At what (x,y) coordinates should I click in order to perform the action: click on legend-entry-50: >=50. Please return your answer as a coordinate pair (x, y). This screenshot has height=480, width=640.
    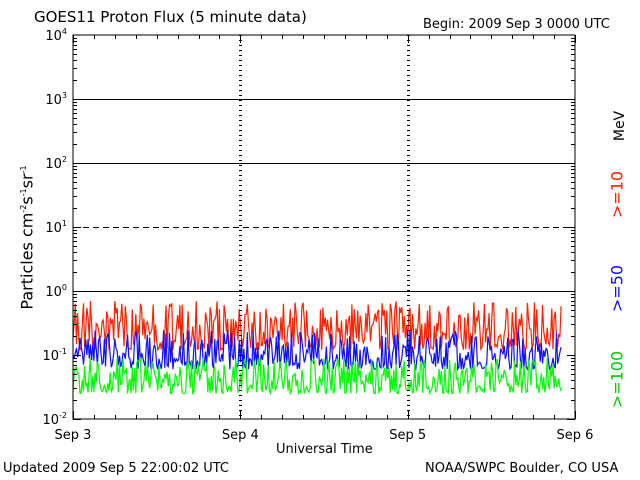
    Looking at the image, I should click on (617, 288).